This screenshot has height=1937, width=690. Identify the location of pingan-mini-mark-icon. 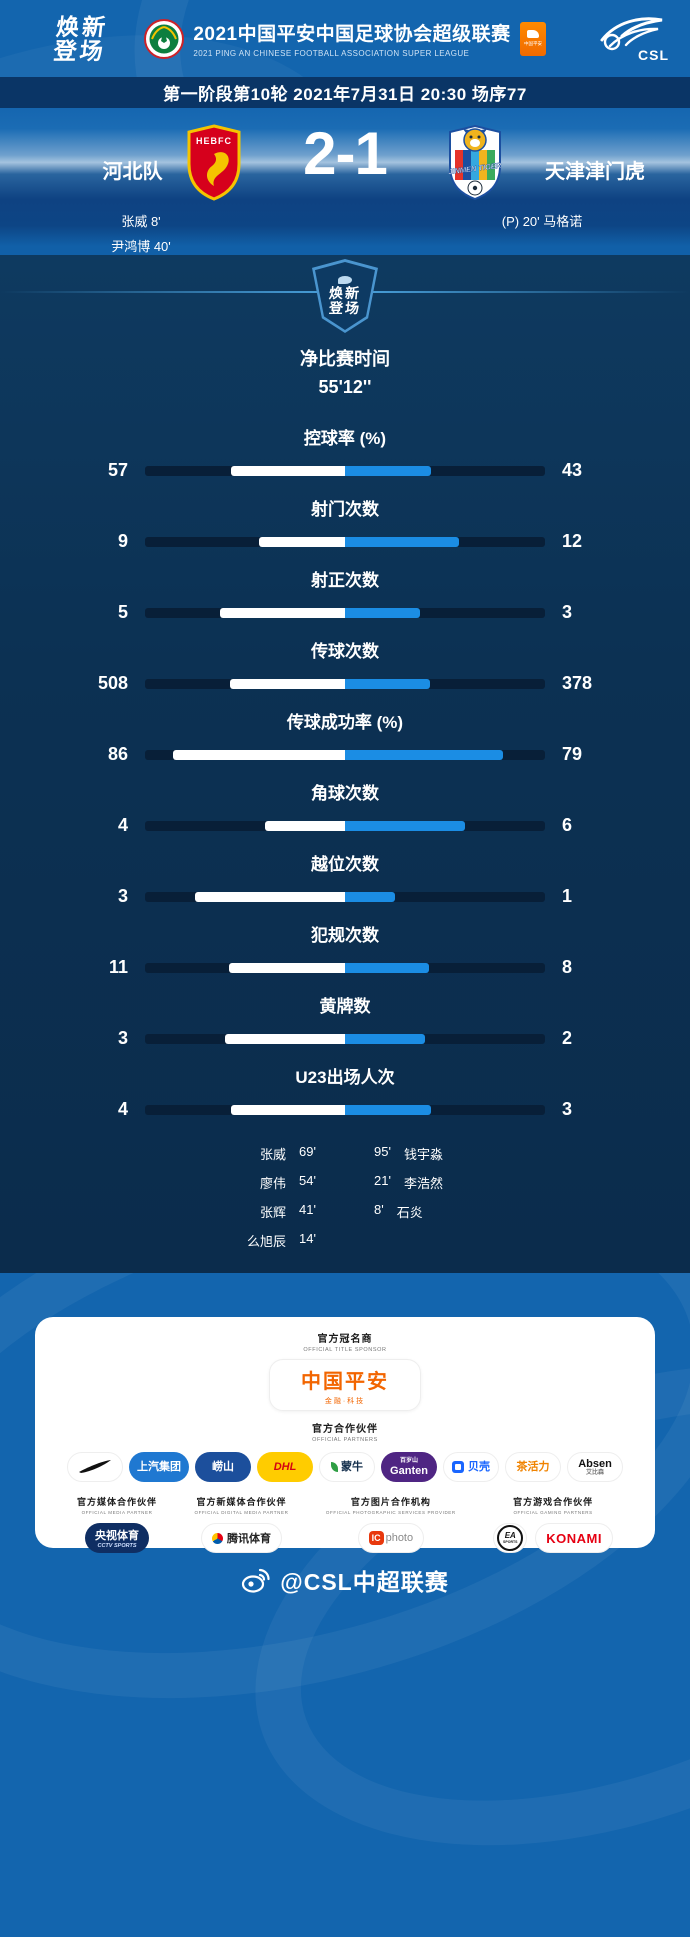
(532, 34).